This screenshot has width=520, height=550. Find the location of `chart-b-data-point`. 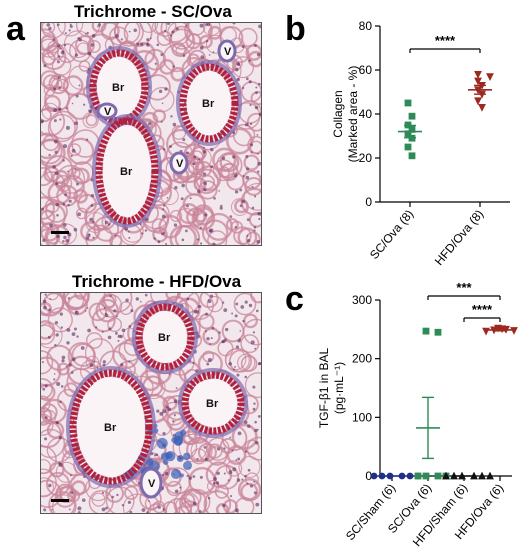

chart-b-data-point is located at coordinates (482, 108).